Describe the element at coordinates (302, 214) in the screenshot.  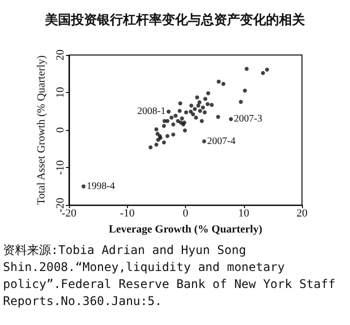
I see `x-tick-label: 20` at that location.